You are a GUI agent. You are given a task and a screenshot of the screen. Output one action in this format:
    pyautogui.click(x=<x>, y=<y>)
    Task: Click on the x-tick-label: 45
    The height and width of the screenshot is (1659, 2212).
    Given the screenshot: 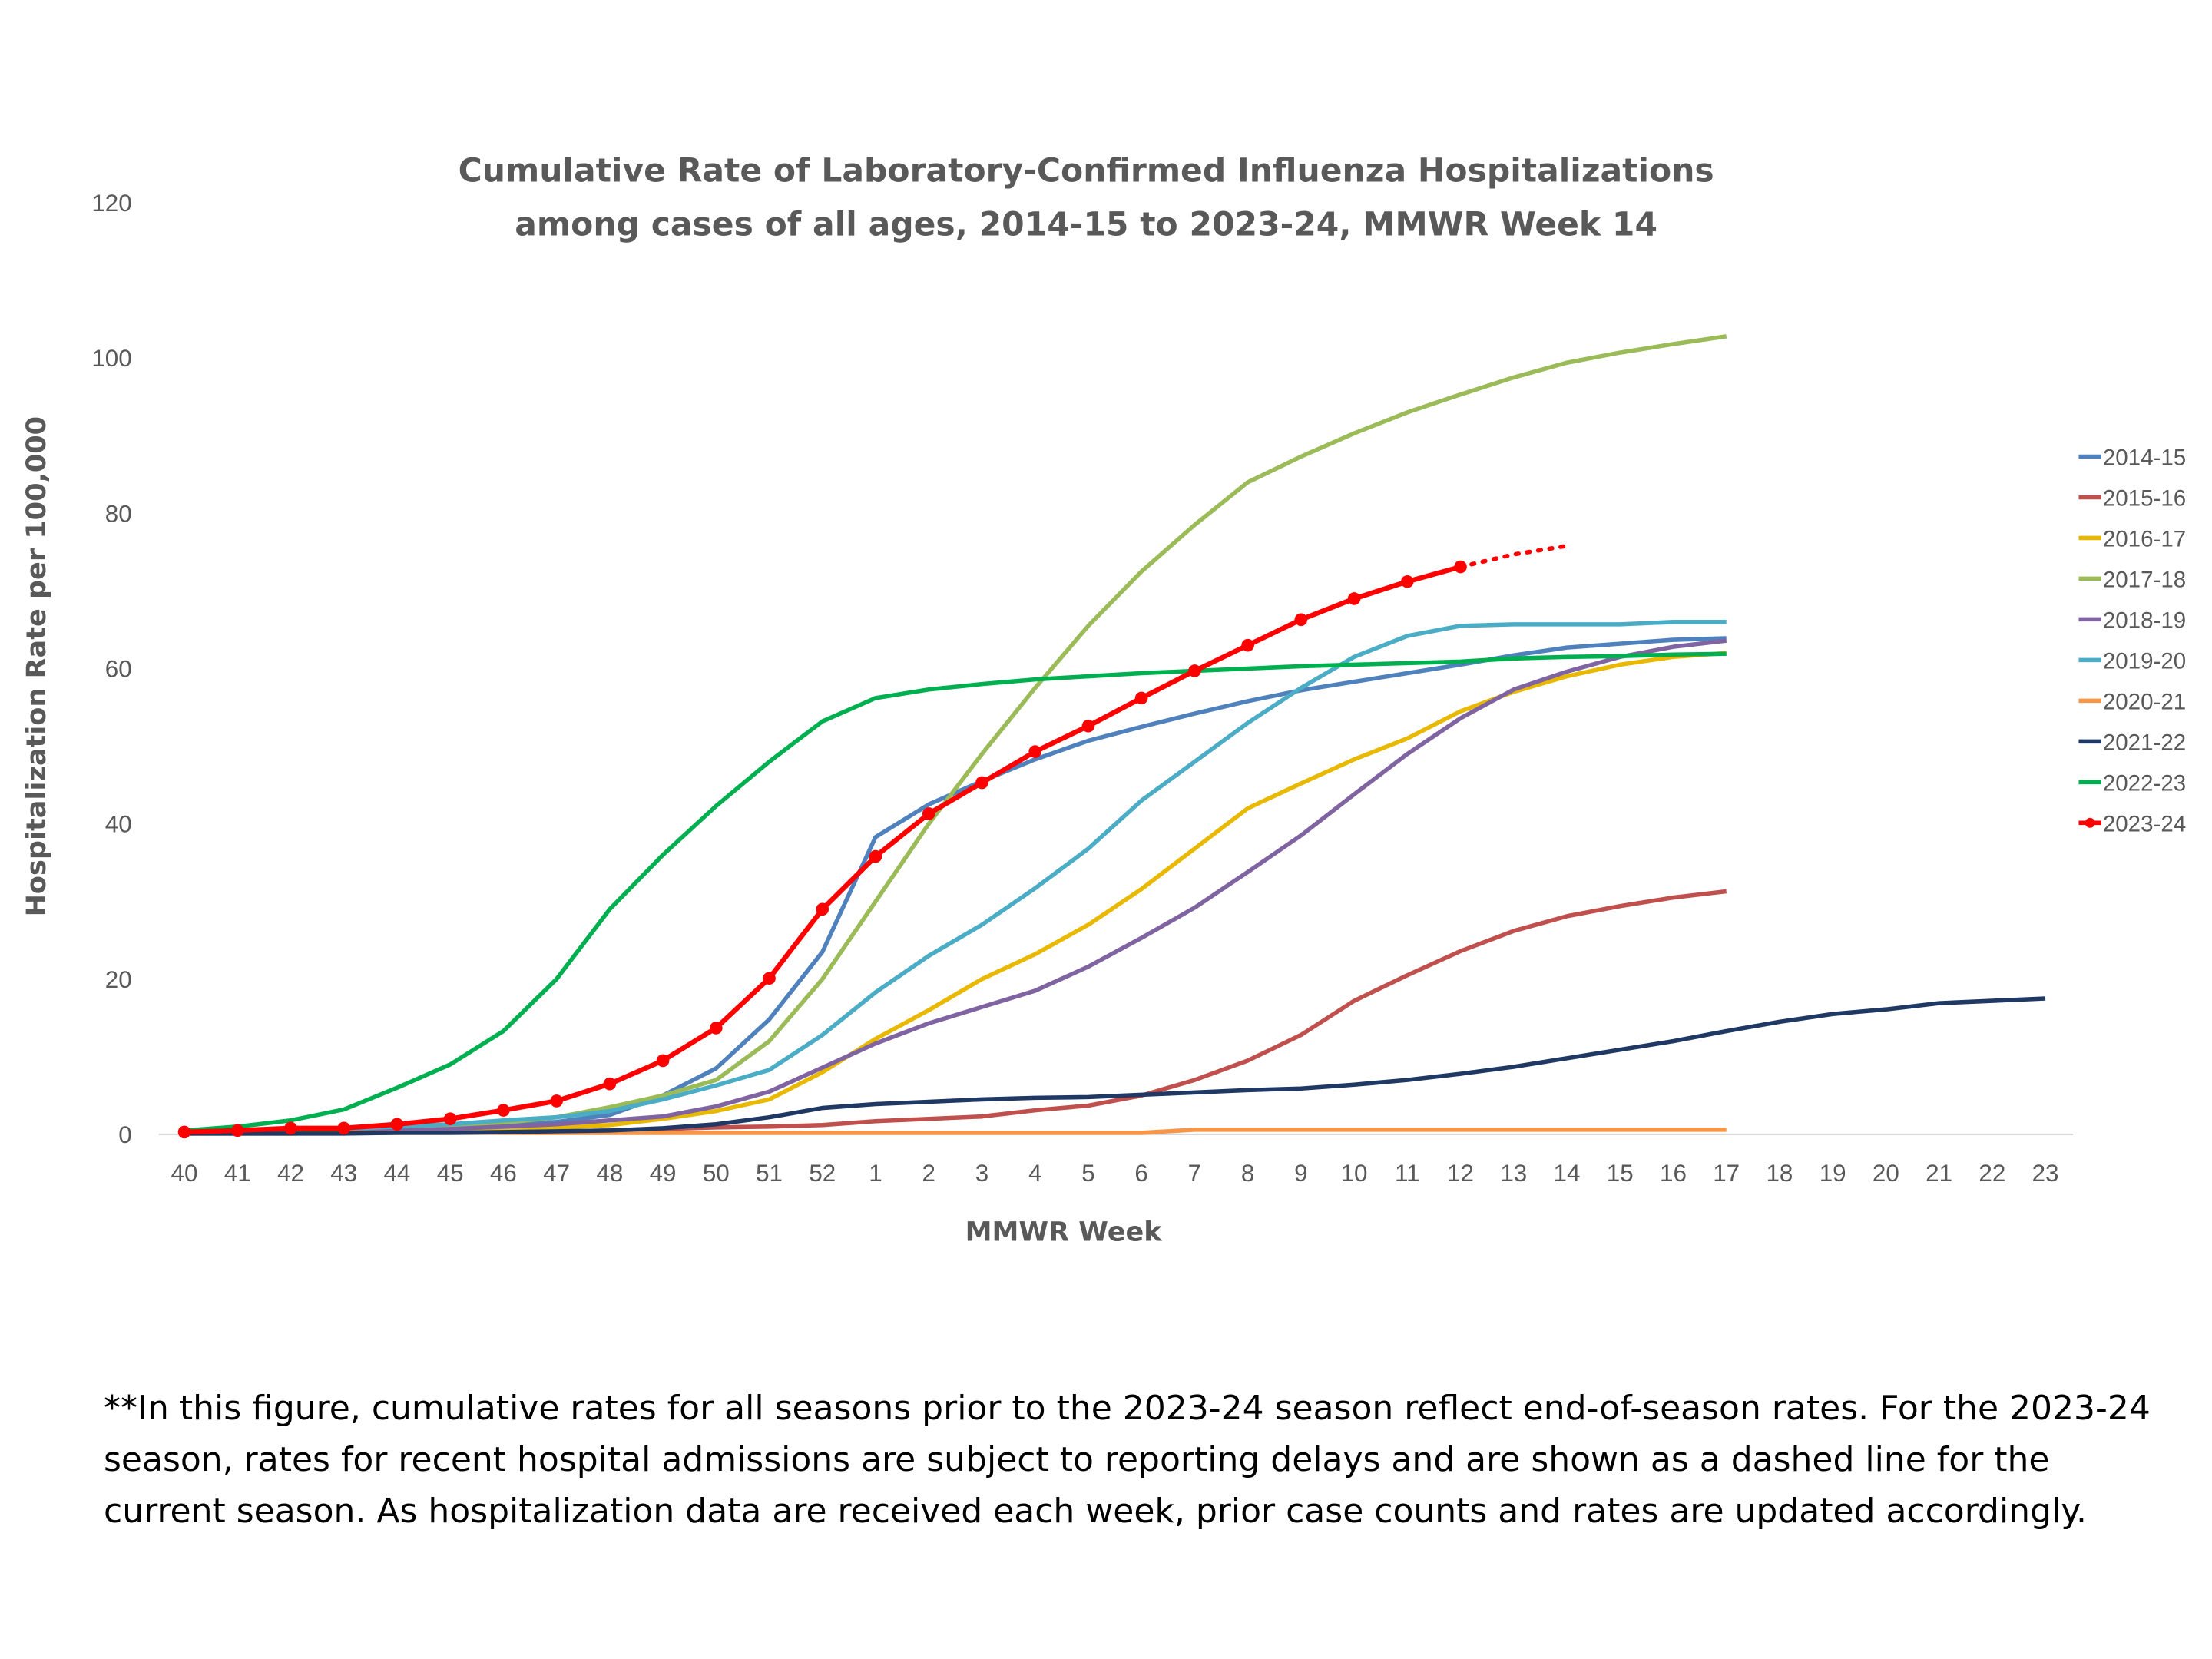 What is the action you would take?
    pyautogui.click(x=451, y=1173)
    